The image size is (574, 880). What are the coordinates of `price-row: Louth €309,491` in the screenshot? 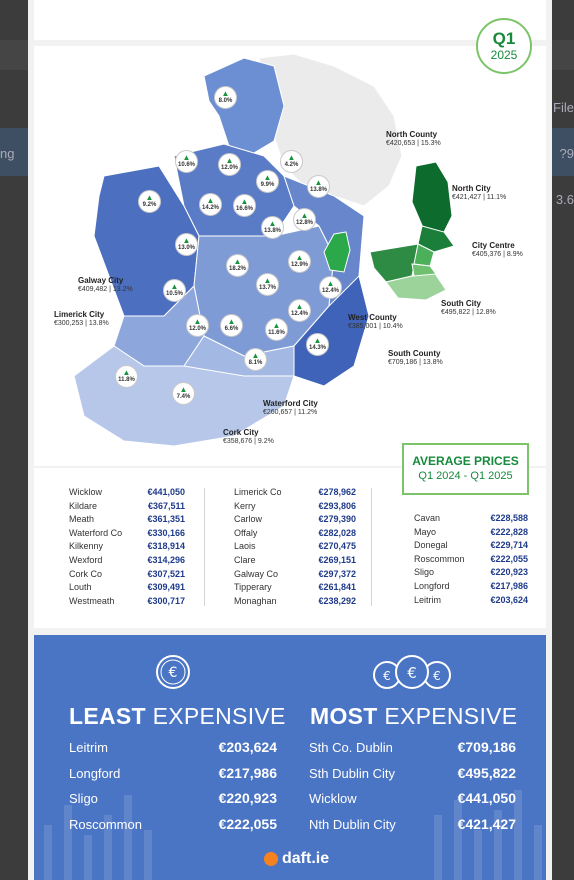 It's located at (127, 588).